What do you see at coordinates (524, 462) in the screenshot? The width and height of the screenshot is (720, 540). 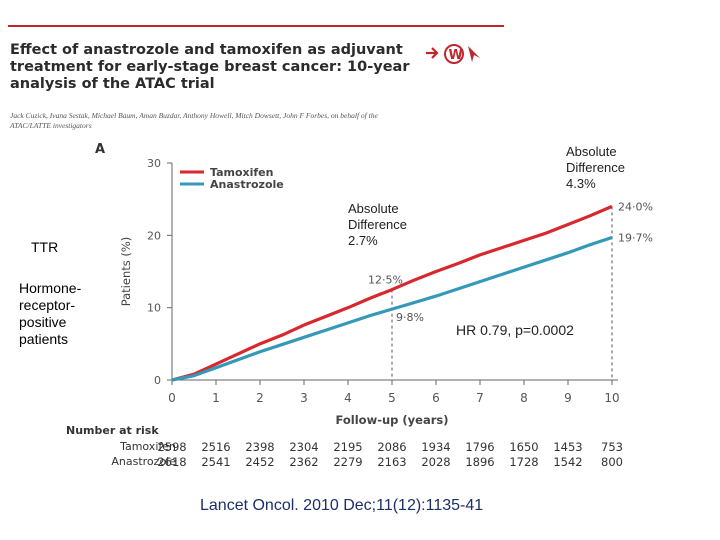 I see `risk-count: 1728` at bounding box center [524, 462].